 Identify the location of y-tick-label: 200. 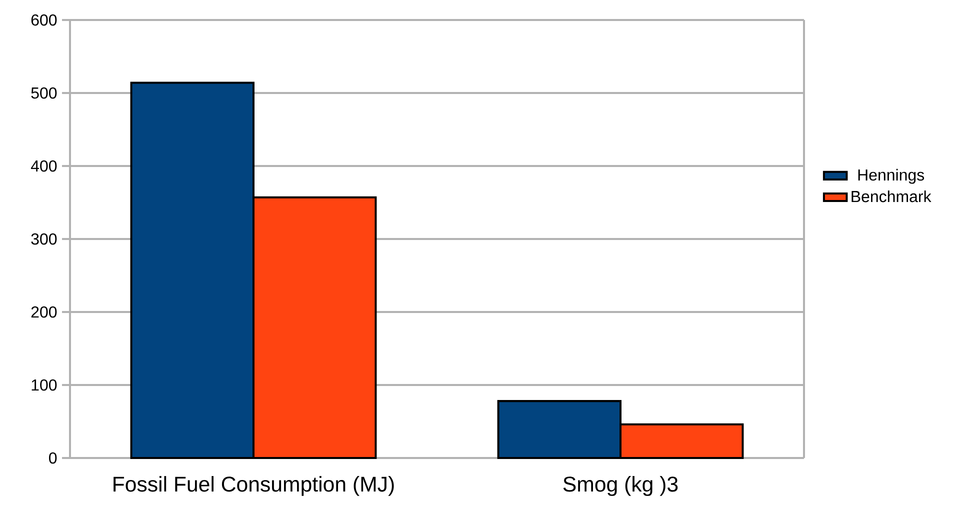
(44, 312).